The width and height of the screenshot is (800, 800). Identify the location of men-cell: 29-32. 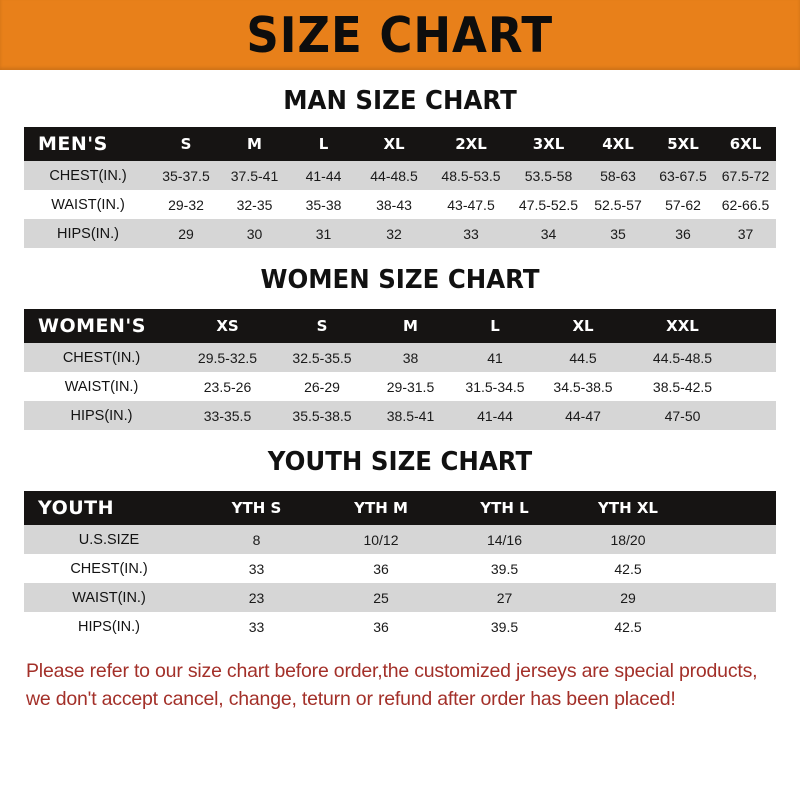
(186, 204).